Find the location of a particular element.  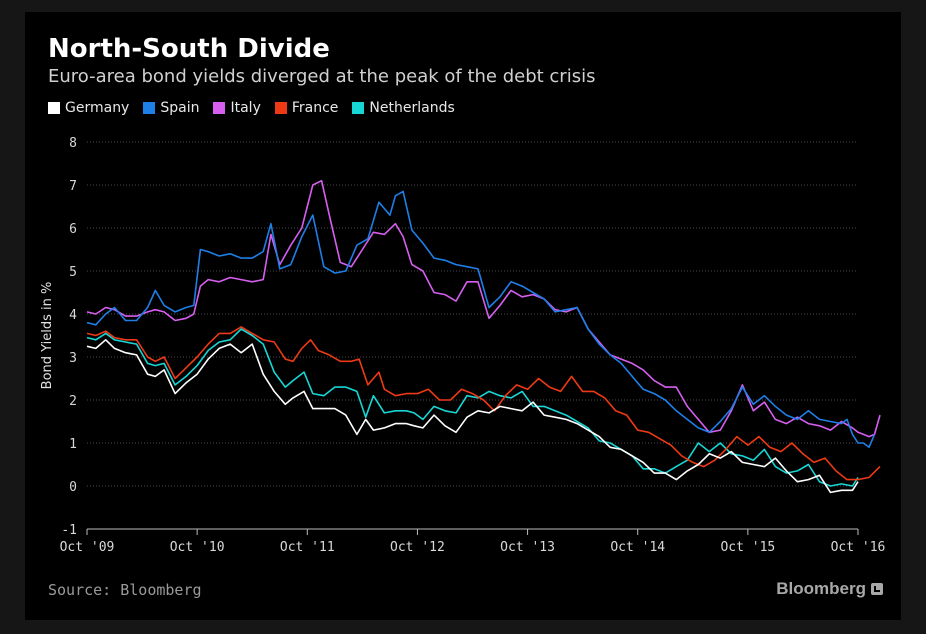

legend-label: Germany is located at coordinates (97, 108).